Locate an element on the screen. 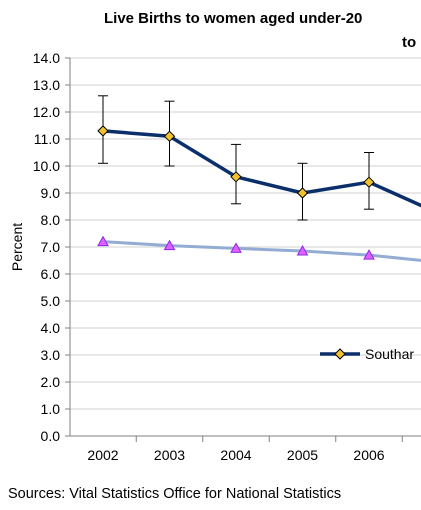  x-tick-label: 2006 is located at coordinates (368, 455).